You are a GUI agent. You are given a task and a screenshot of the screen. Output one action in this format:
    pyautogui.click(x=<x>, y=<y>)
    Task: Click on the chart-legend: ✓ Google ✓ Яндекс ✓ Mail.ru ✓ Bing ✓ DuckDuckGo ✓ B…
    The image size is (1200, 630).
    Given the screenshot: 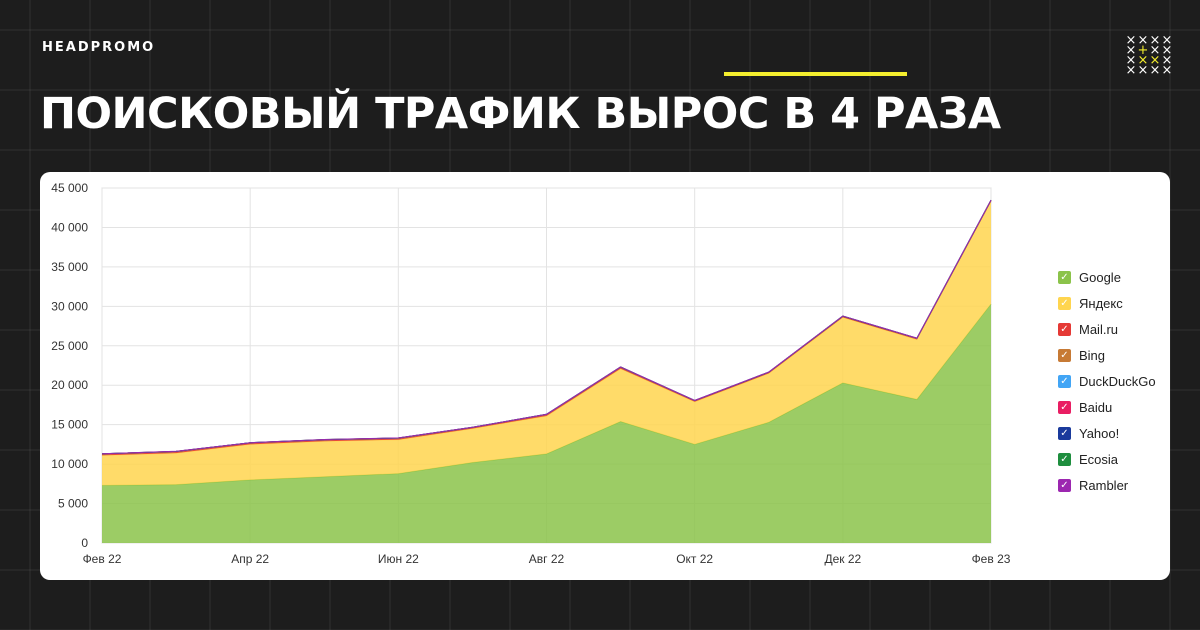 What is the action you would take?
    pyautogui.click(x=1107, y=381)
    